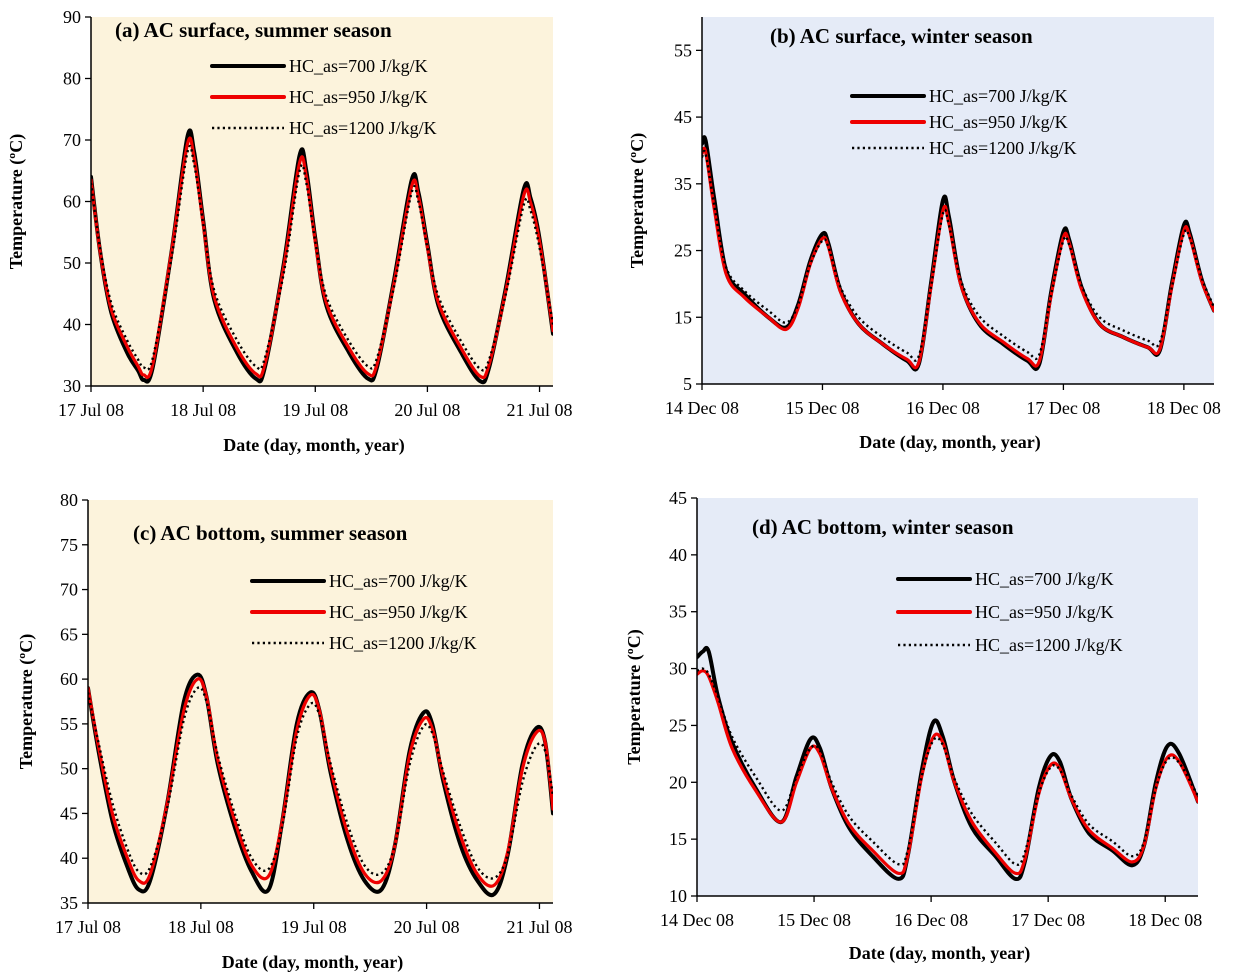  Describe the element at coordinates (72, 17) in the screenshot. I see `y-tick-label: 90` at that location.